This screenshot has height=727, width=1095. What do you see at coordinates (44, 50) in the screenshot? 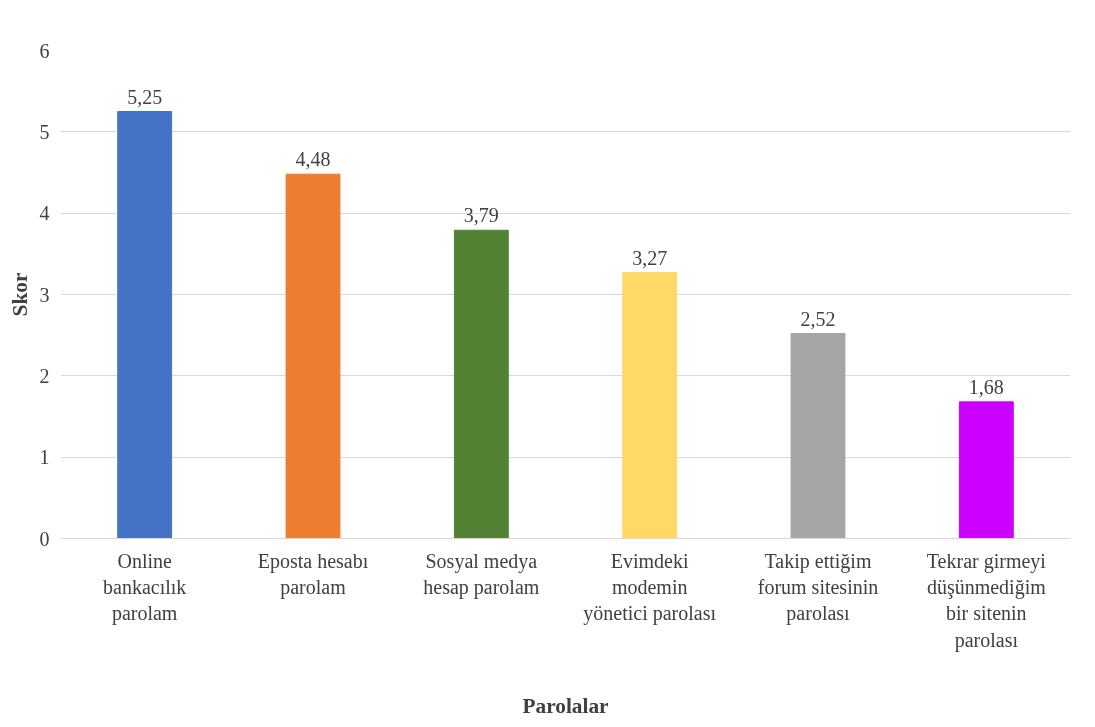
I see `y-tick-label: 6` at bounding box center [44, 50].